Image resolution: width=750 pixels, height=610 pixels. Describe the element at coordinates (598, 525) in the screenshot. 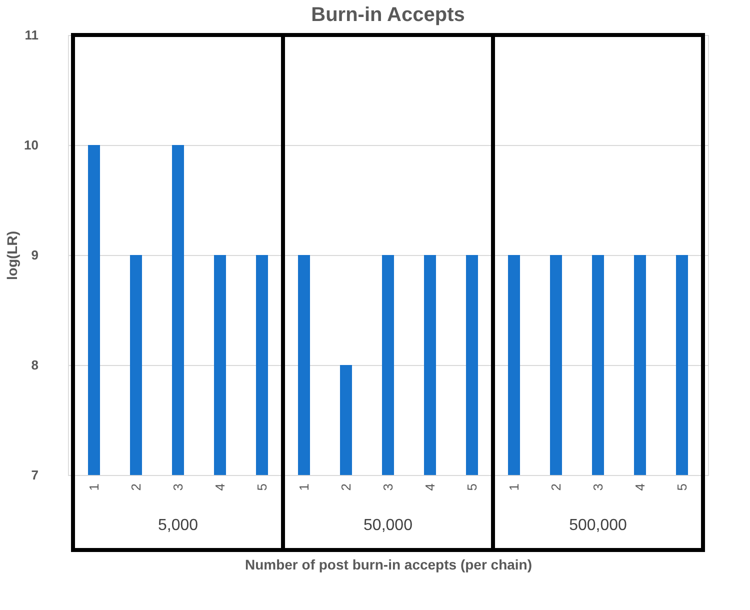

I see `text: 500,000` at that location.